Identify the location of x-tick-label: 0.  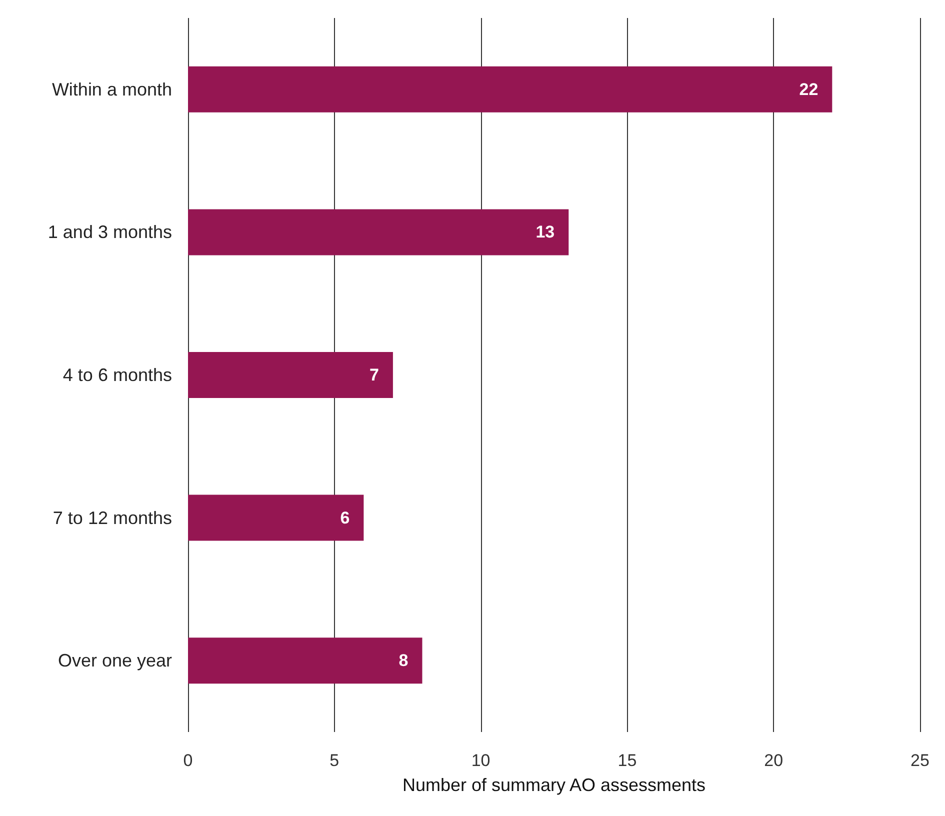
(188, 760).